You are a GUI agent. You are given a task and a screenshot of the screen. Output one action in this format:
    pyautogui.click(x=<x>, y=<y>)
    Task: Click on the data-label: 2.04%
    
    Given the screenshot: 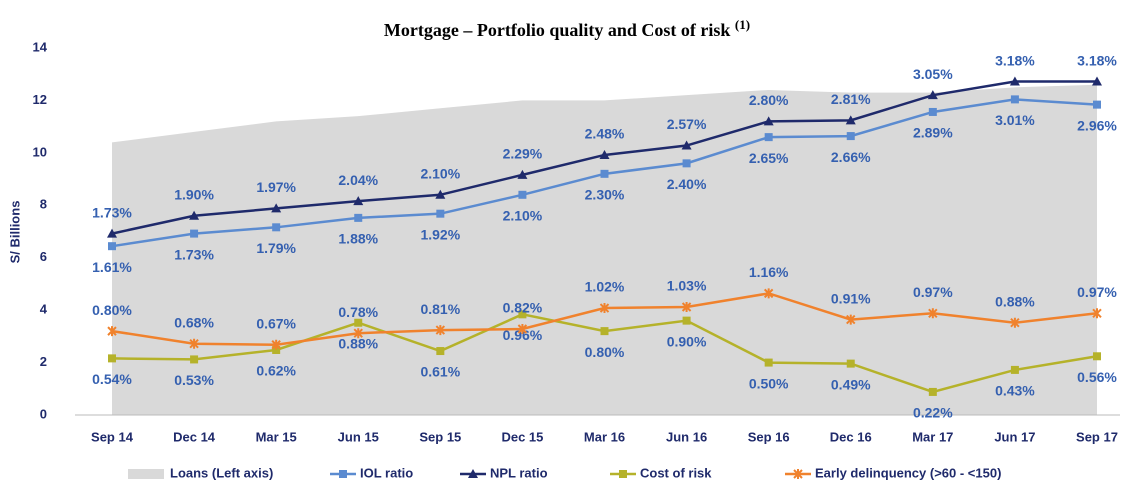 What is the action you would take?
    pyautogui.click(x=358, y=180)
    